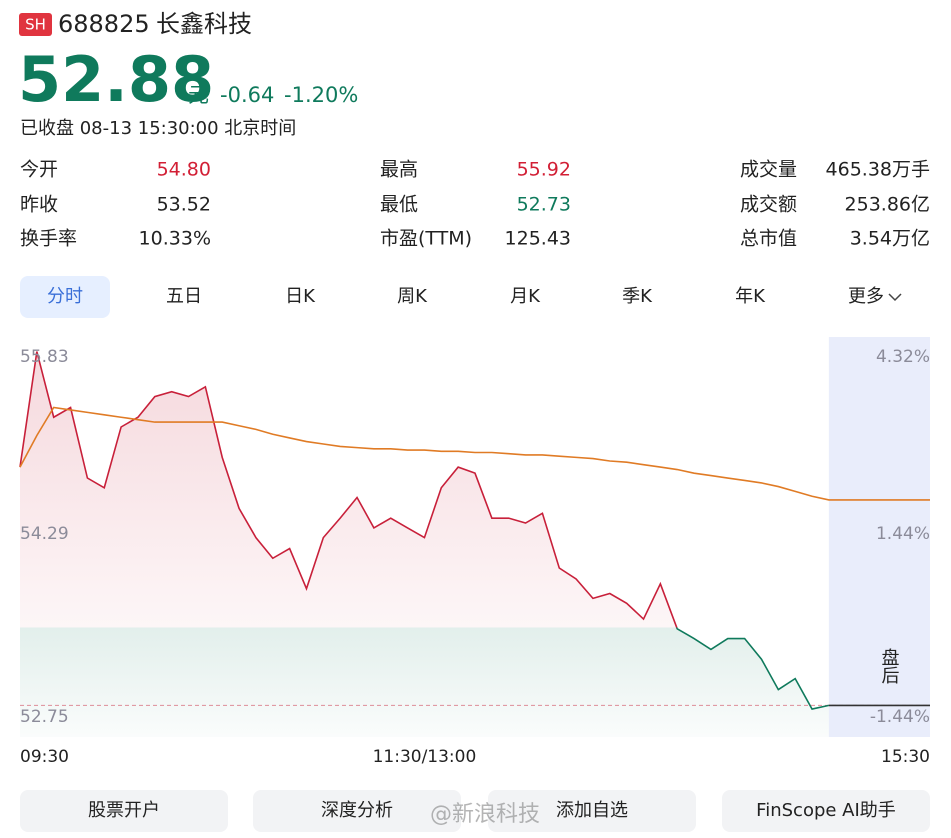 Image resolution: width=951 pixels, height=838 pixels. Describe the element at coordinates (44, 717) in the screenshot. I see `y-tick-label: 52.75` at that location.